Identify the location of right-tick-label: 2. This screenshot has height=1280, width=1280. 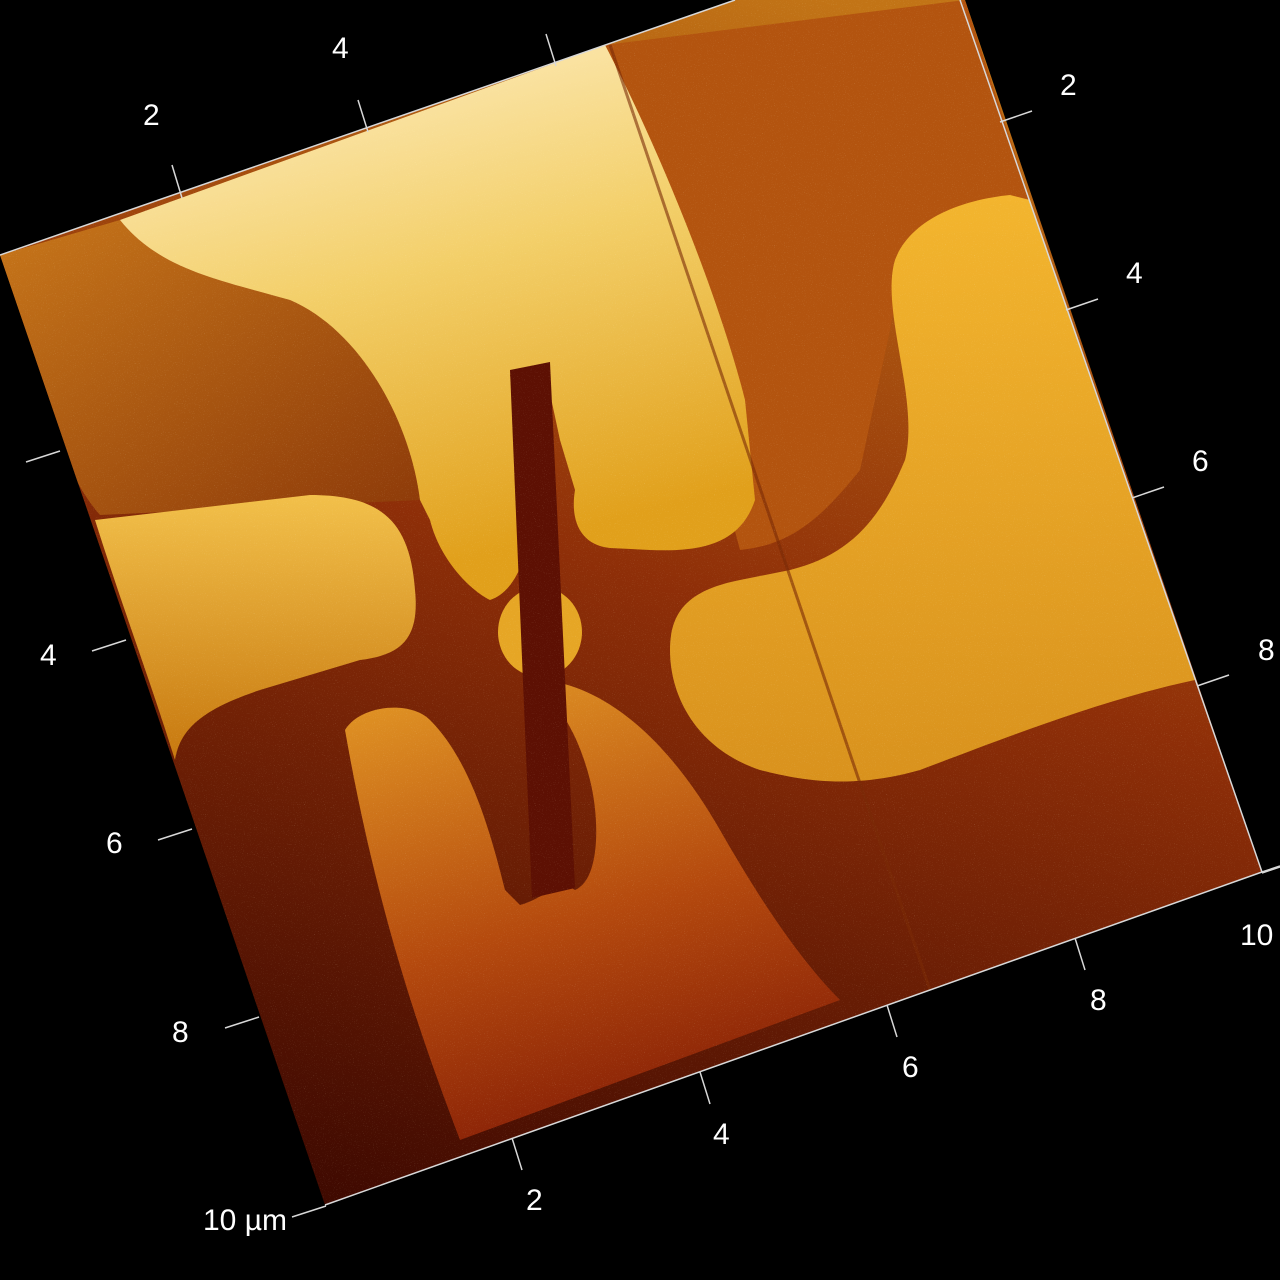
(1068, 85).